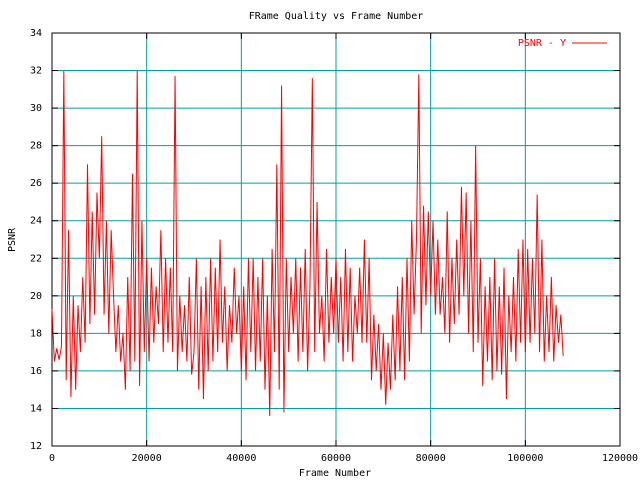  Describe the element at coordinates (52, 458) in the screenshot. I see `x-tick-label: 0` at that location.